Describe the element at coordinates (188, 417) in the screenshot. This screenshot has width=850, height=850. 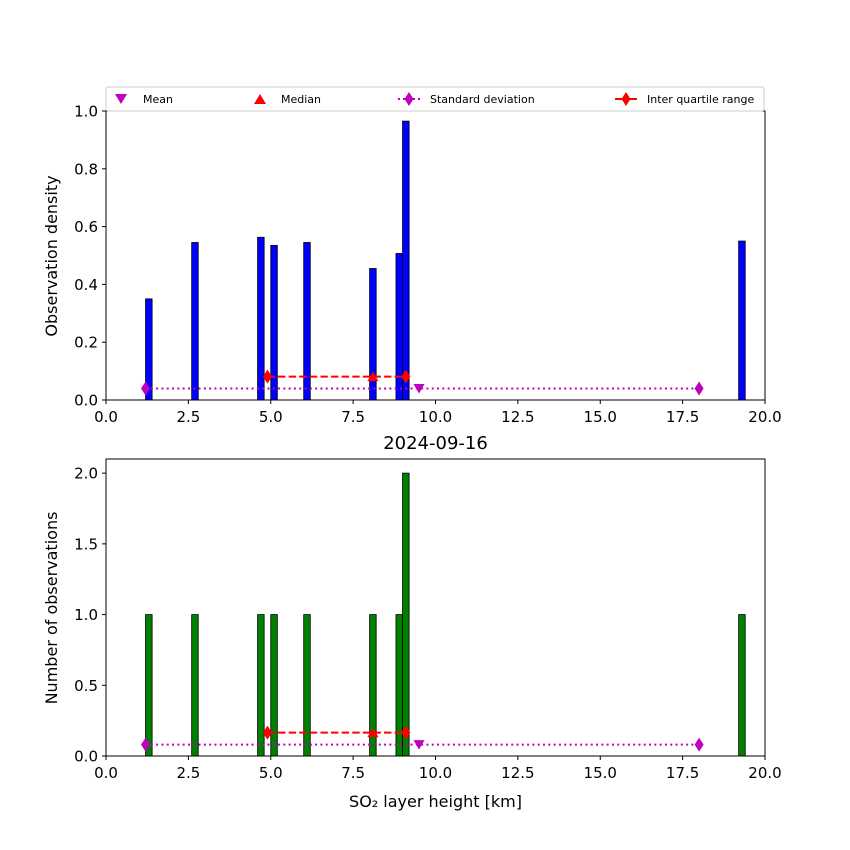
I see `density-x-tick-label-1: 2.5` at that location.